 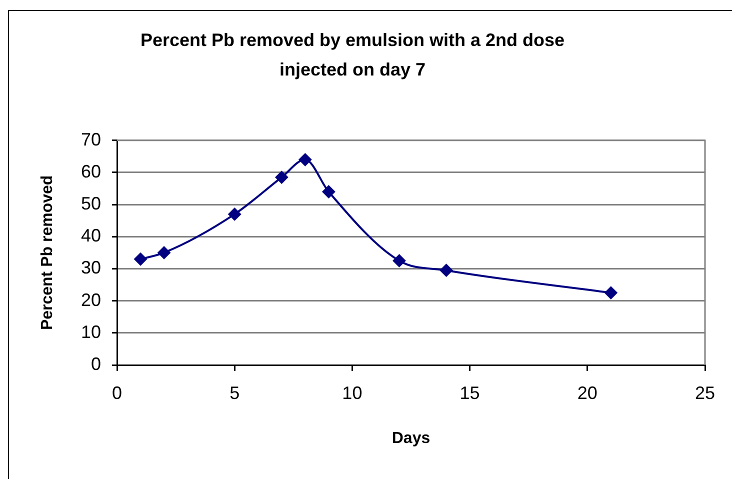 What do you see at coordinates (90, 139) in the screenshot?
I see `y-tick-label: 70` at bounding box center [90, 139].